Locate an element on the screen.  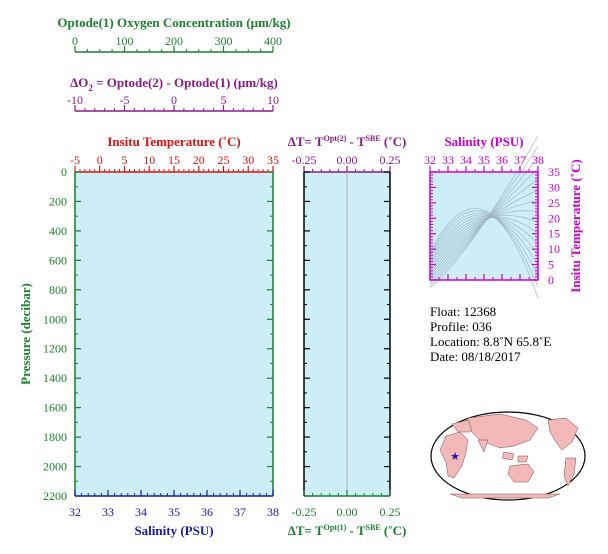
delta-o2-axis-tick-label: 0 is located at coordinates (174, 100).